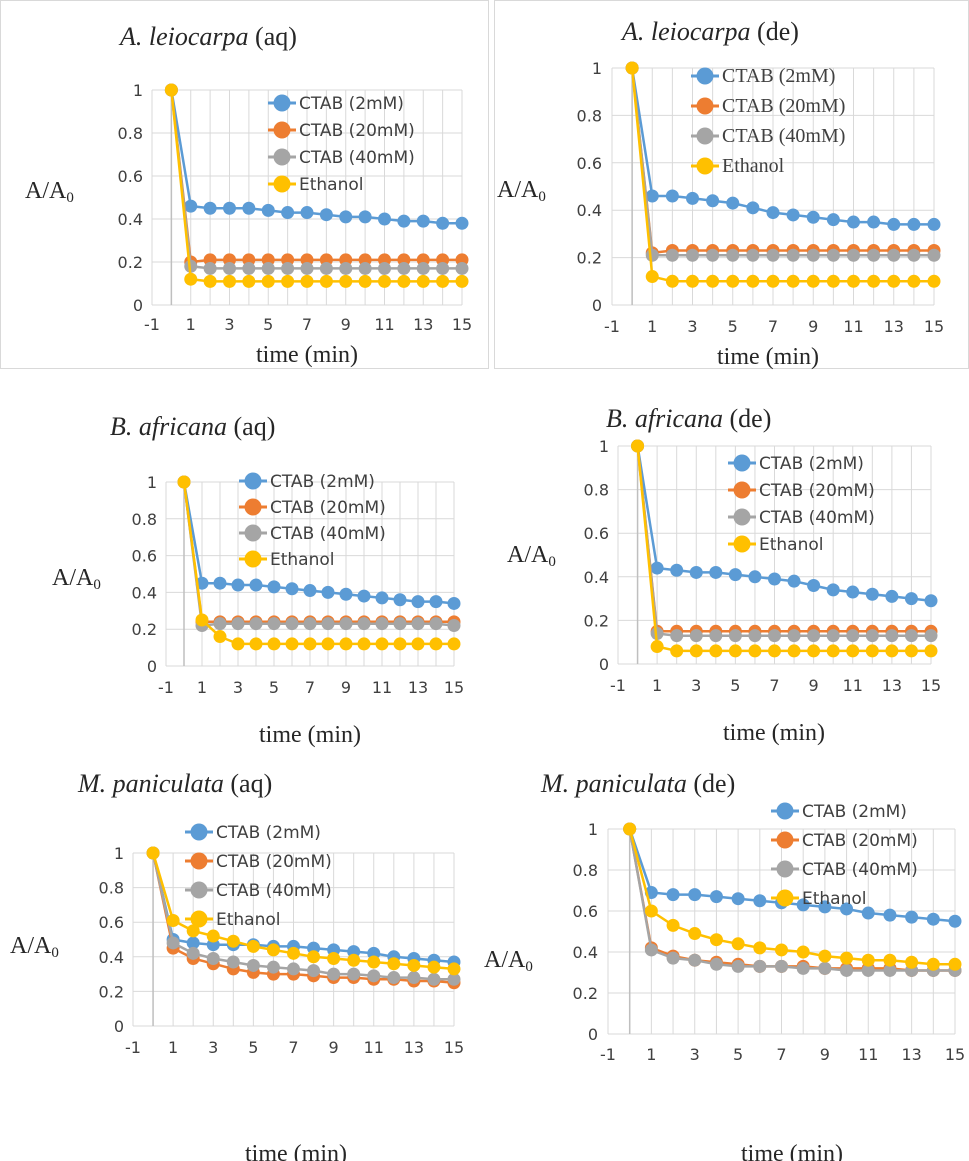 The width and height of the screenshot is (969, 1161). What do you see at coordinates (709, 31) in the screenshot?
I see `chart-title: A. leiocarpa (de)` at bounding box center [709, 31].